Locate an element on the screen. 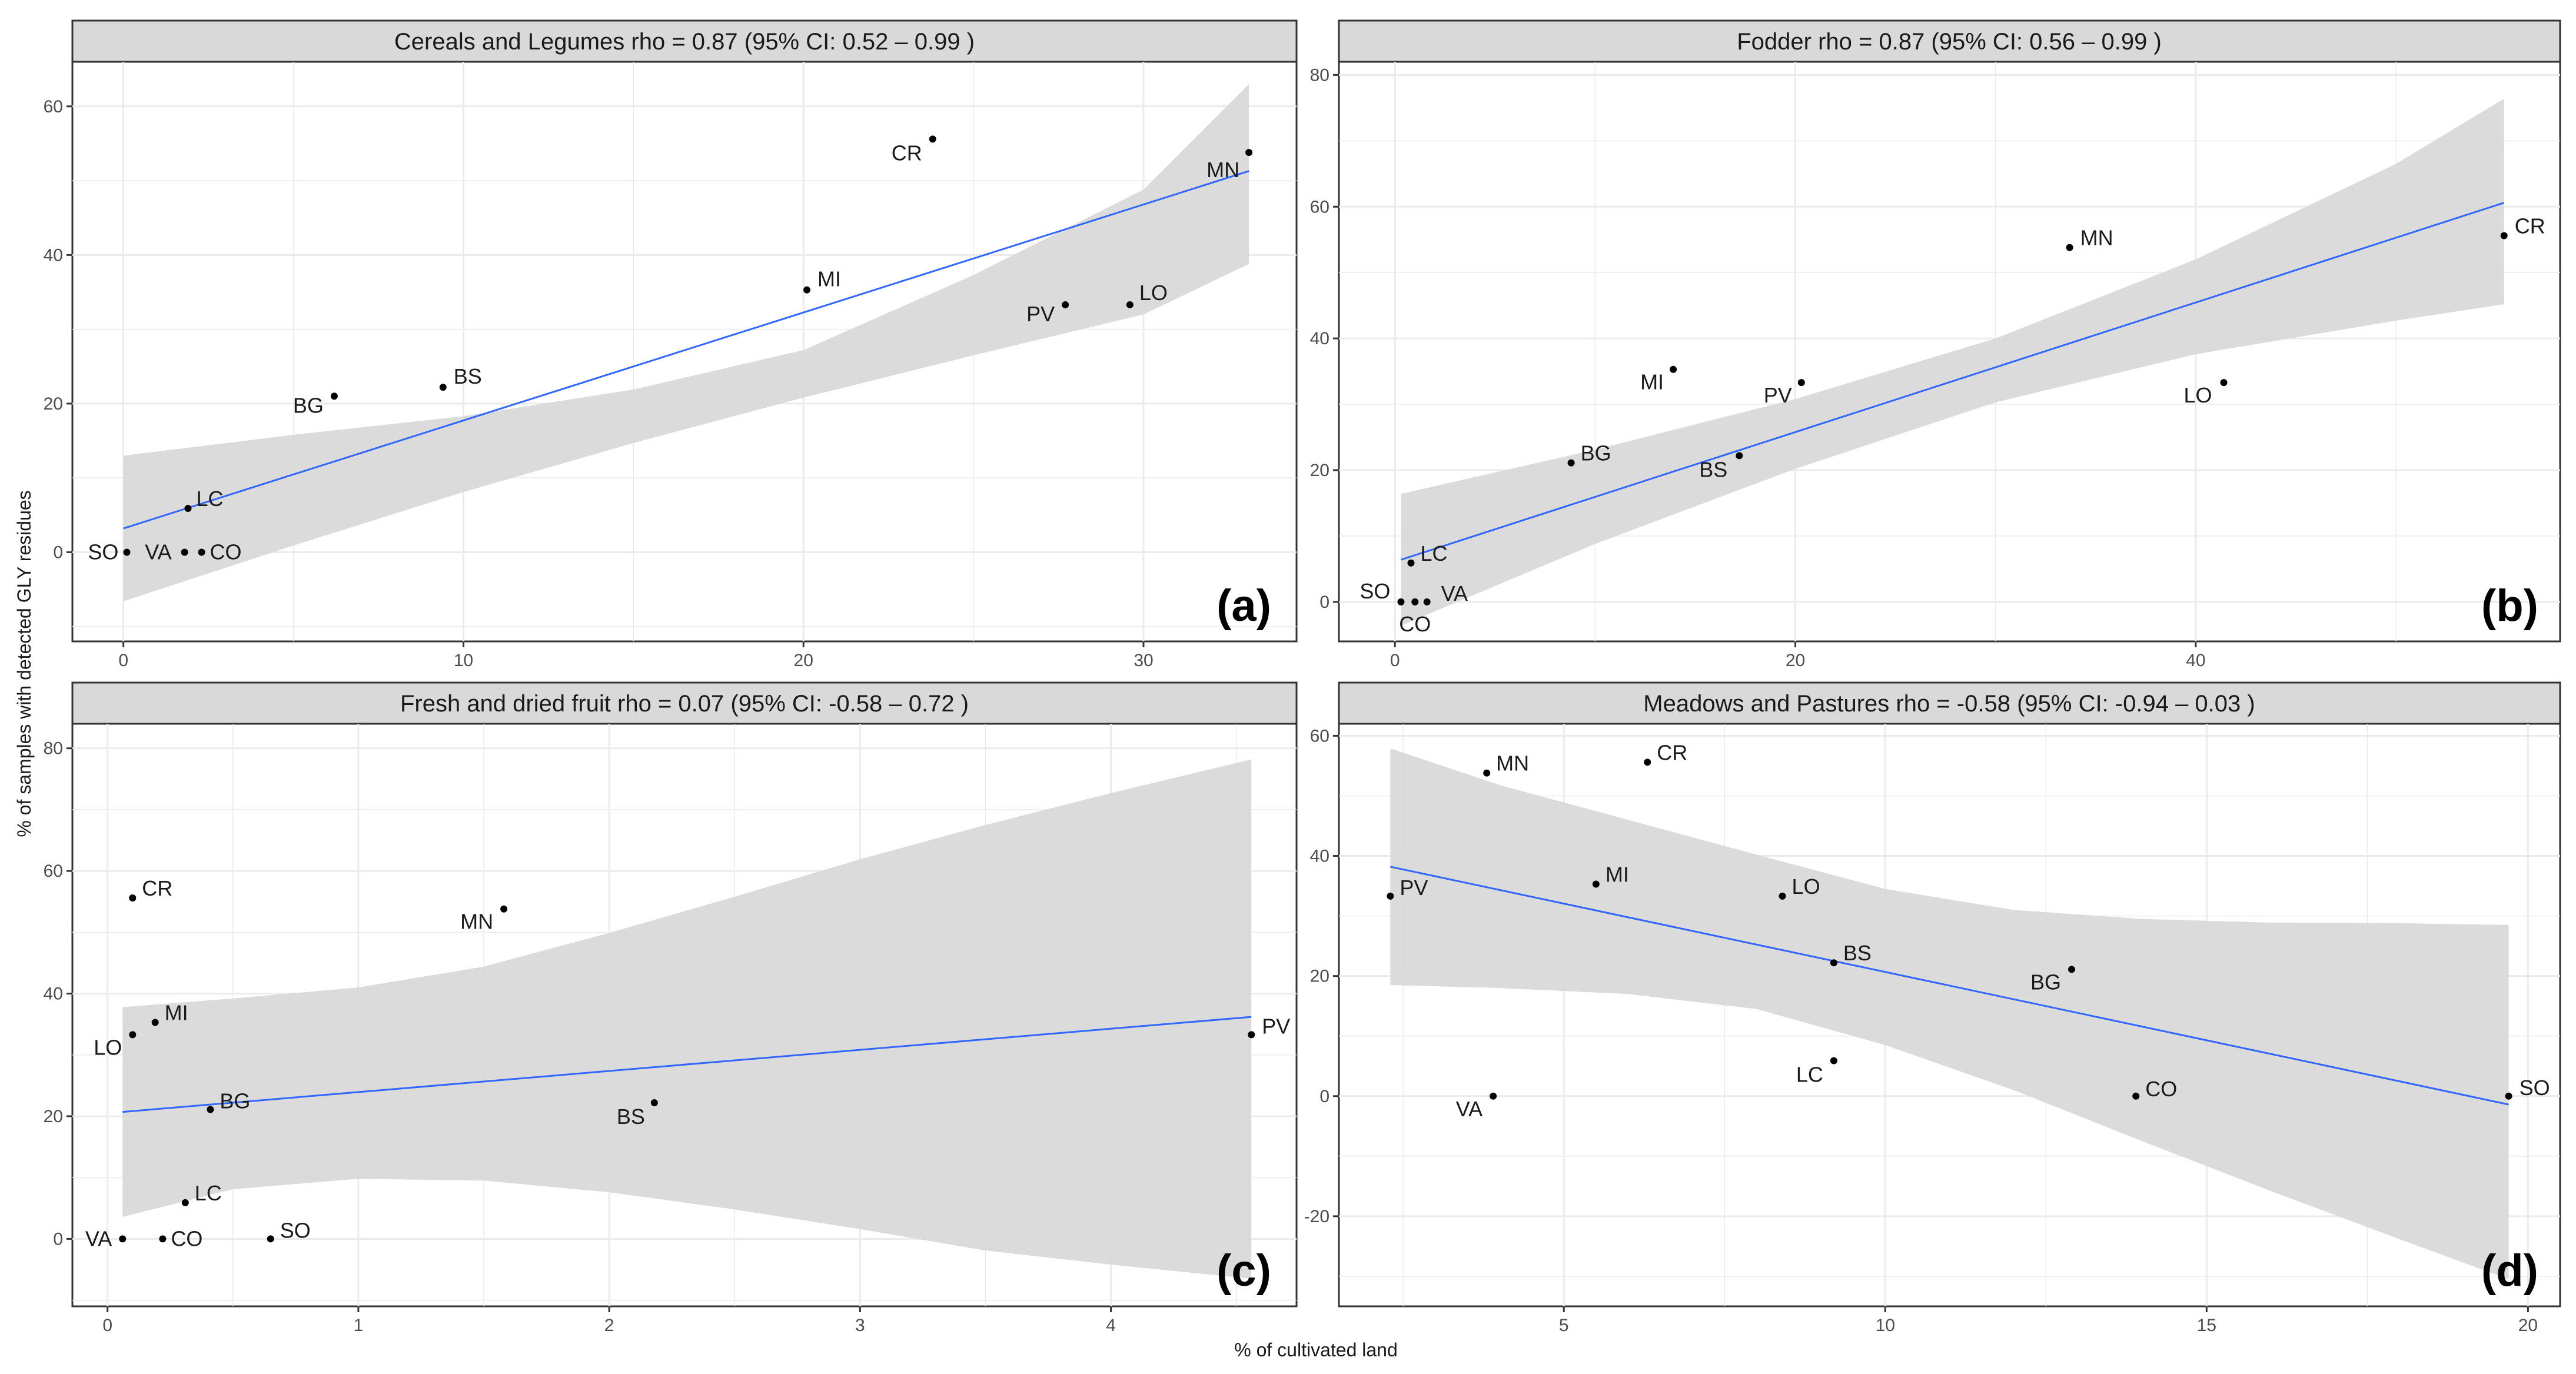 This screenshot has width=2576, height=1374. strip-c is located at coordinates (684, 703).